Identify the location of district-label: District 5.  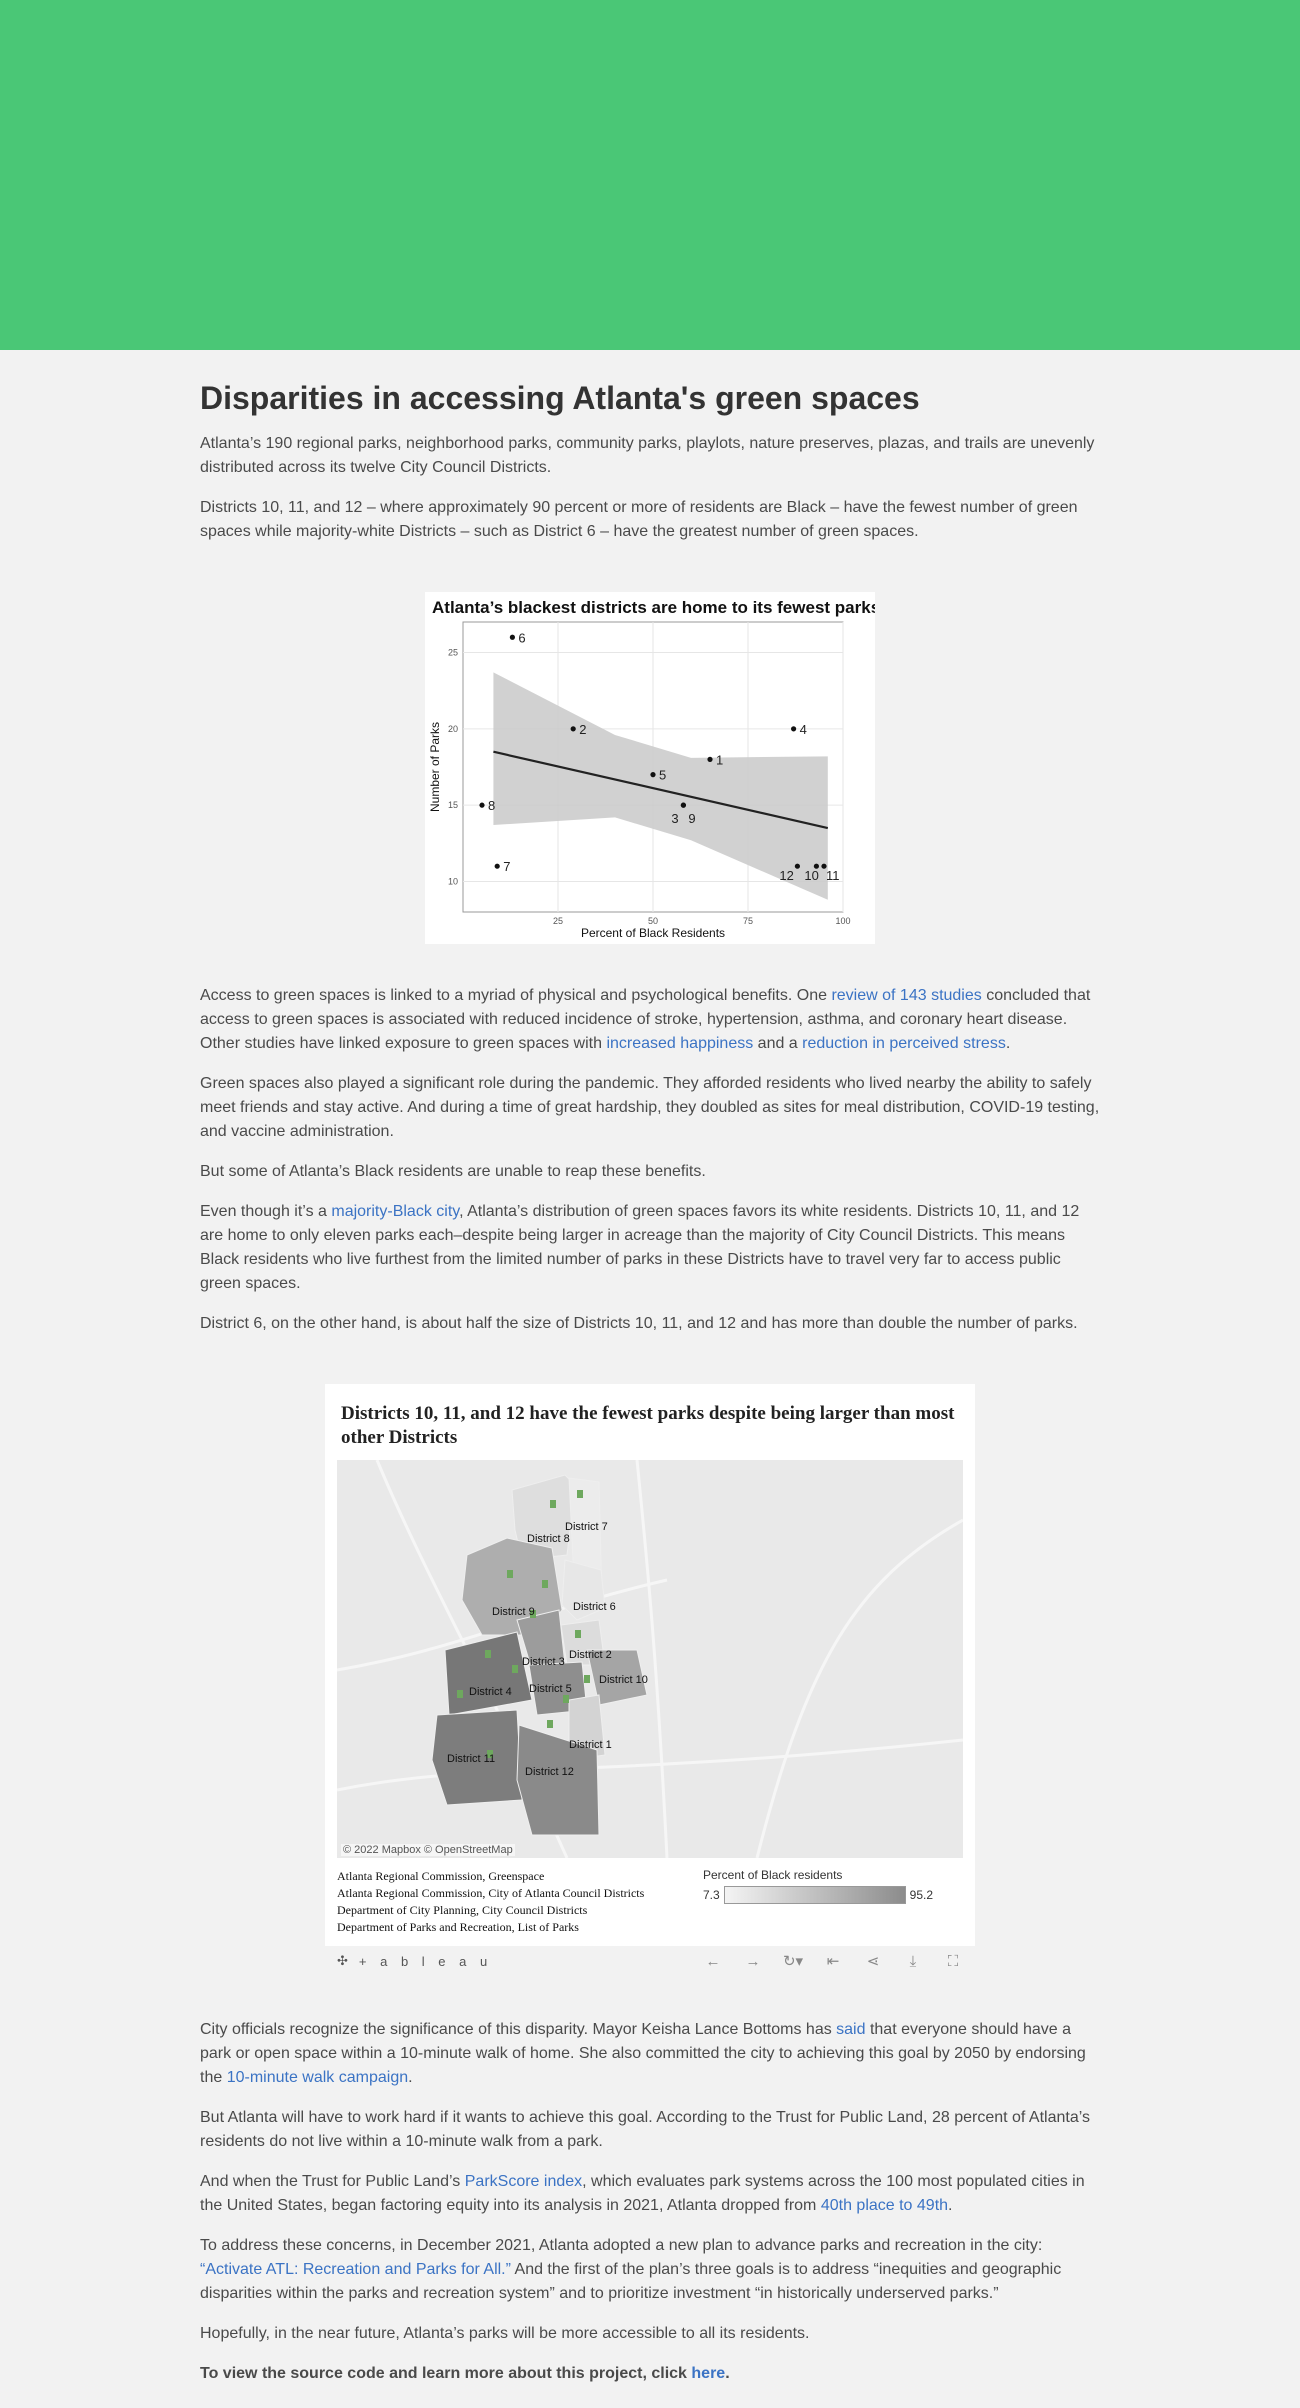
(550, 1689).